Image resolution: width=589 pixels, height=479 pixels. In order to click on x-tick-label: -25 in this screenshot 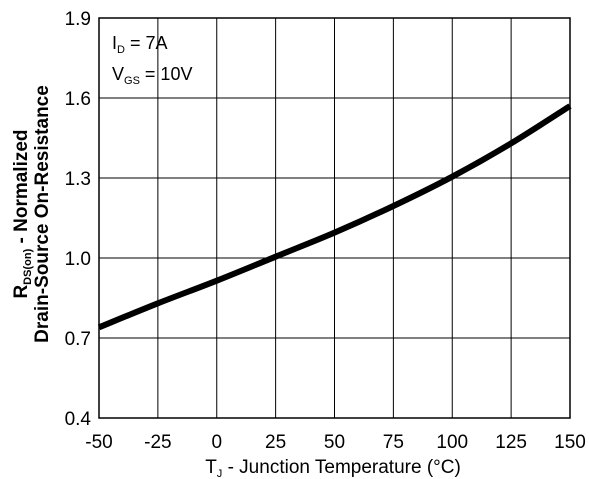, I will do `click(157, 442)`.